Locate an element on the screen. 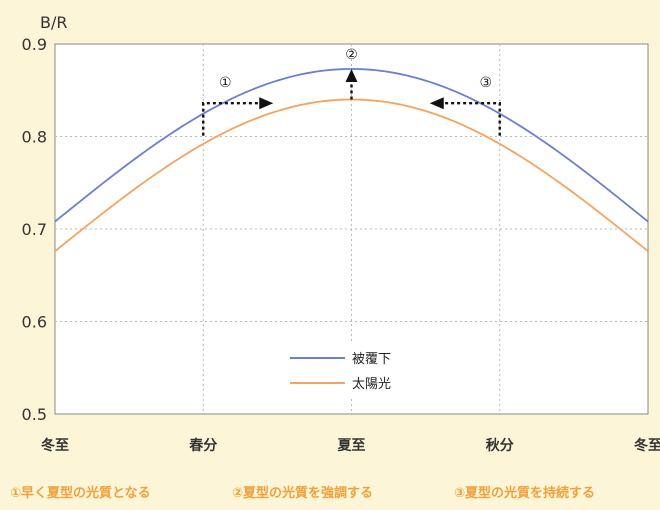 This screenshot has height=510, width=660. legend-label-sunlight: 太陽光 is located at coordinates (371, 384).